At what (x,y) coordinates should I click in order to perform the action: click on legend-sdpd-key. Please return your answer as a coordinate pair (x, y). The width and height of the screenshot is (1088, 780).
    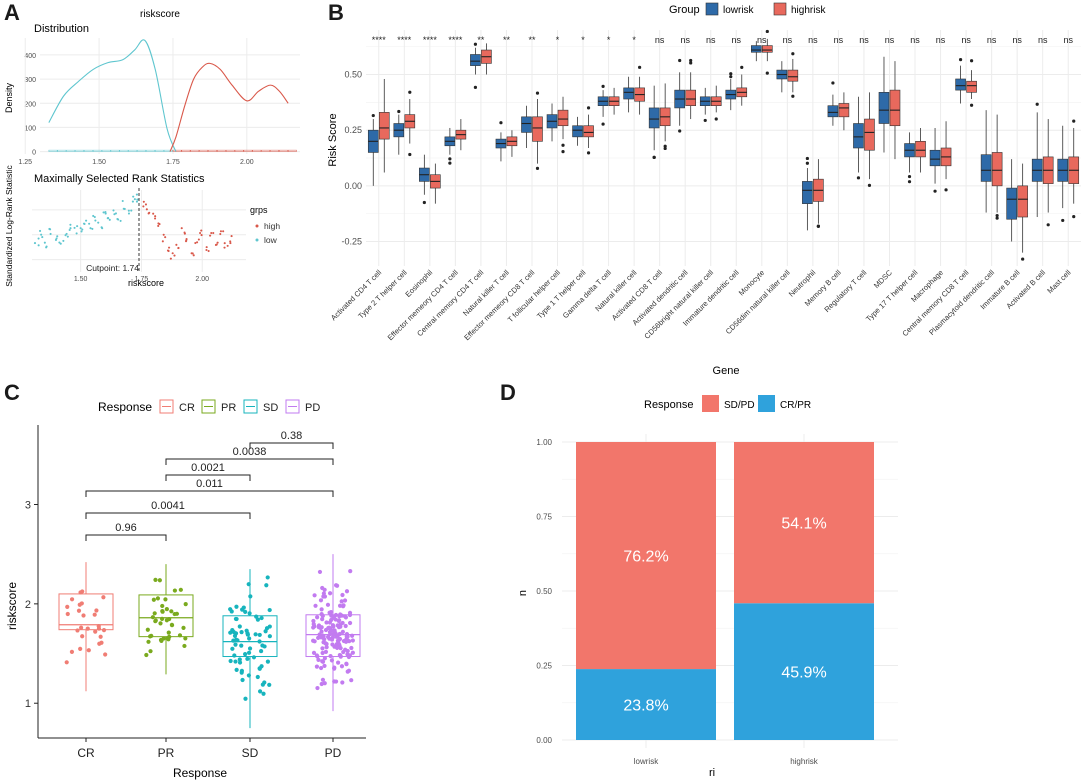
    Looking at the image, I should click on (710, 403).